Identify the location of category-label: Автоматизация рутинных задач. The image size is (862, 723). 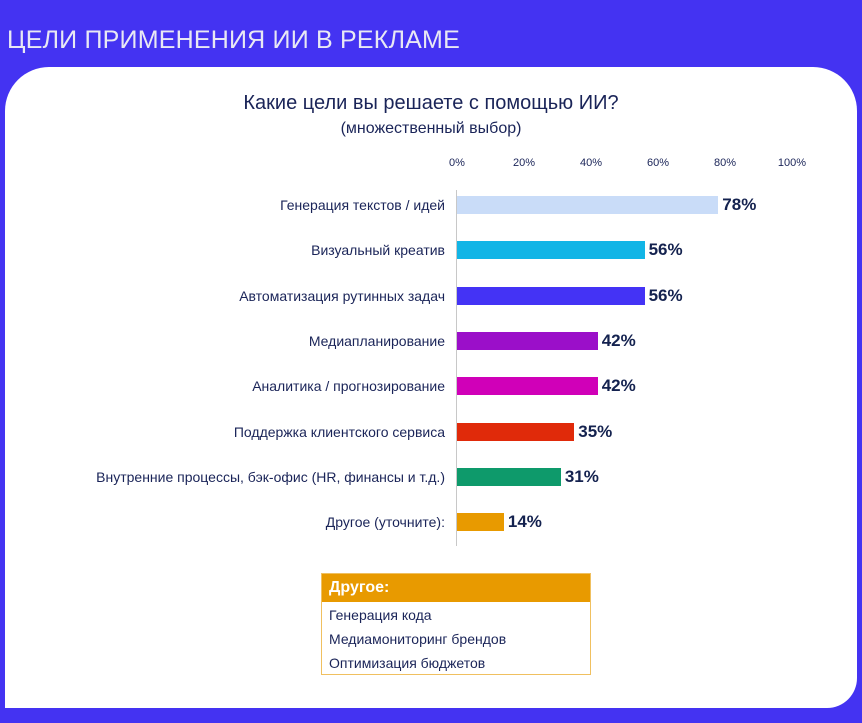
(342, 295).